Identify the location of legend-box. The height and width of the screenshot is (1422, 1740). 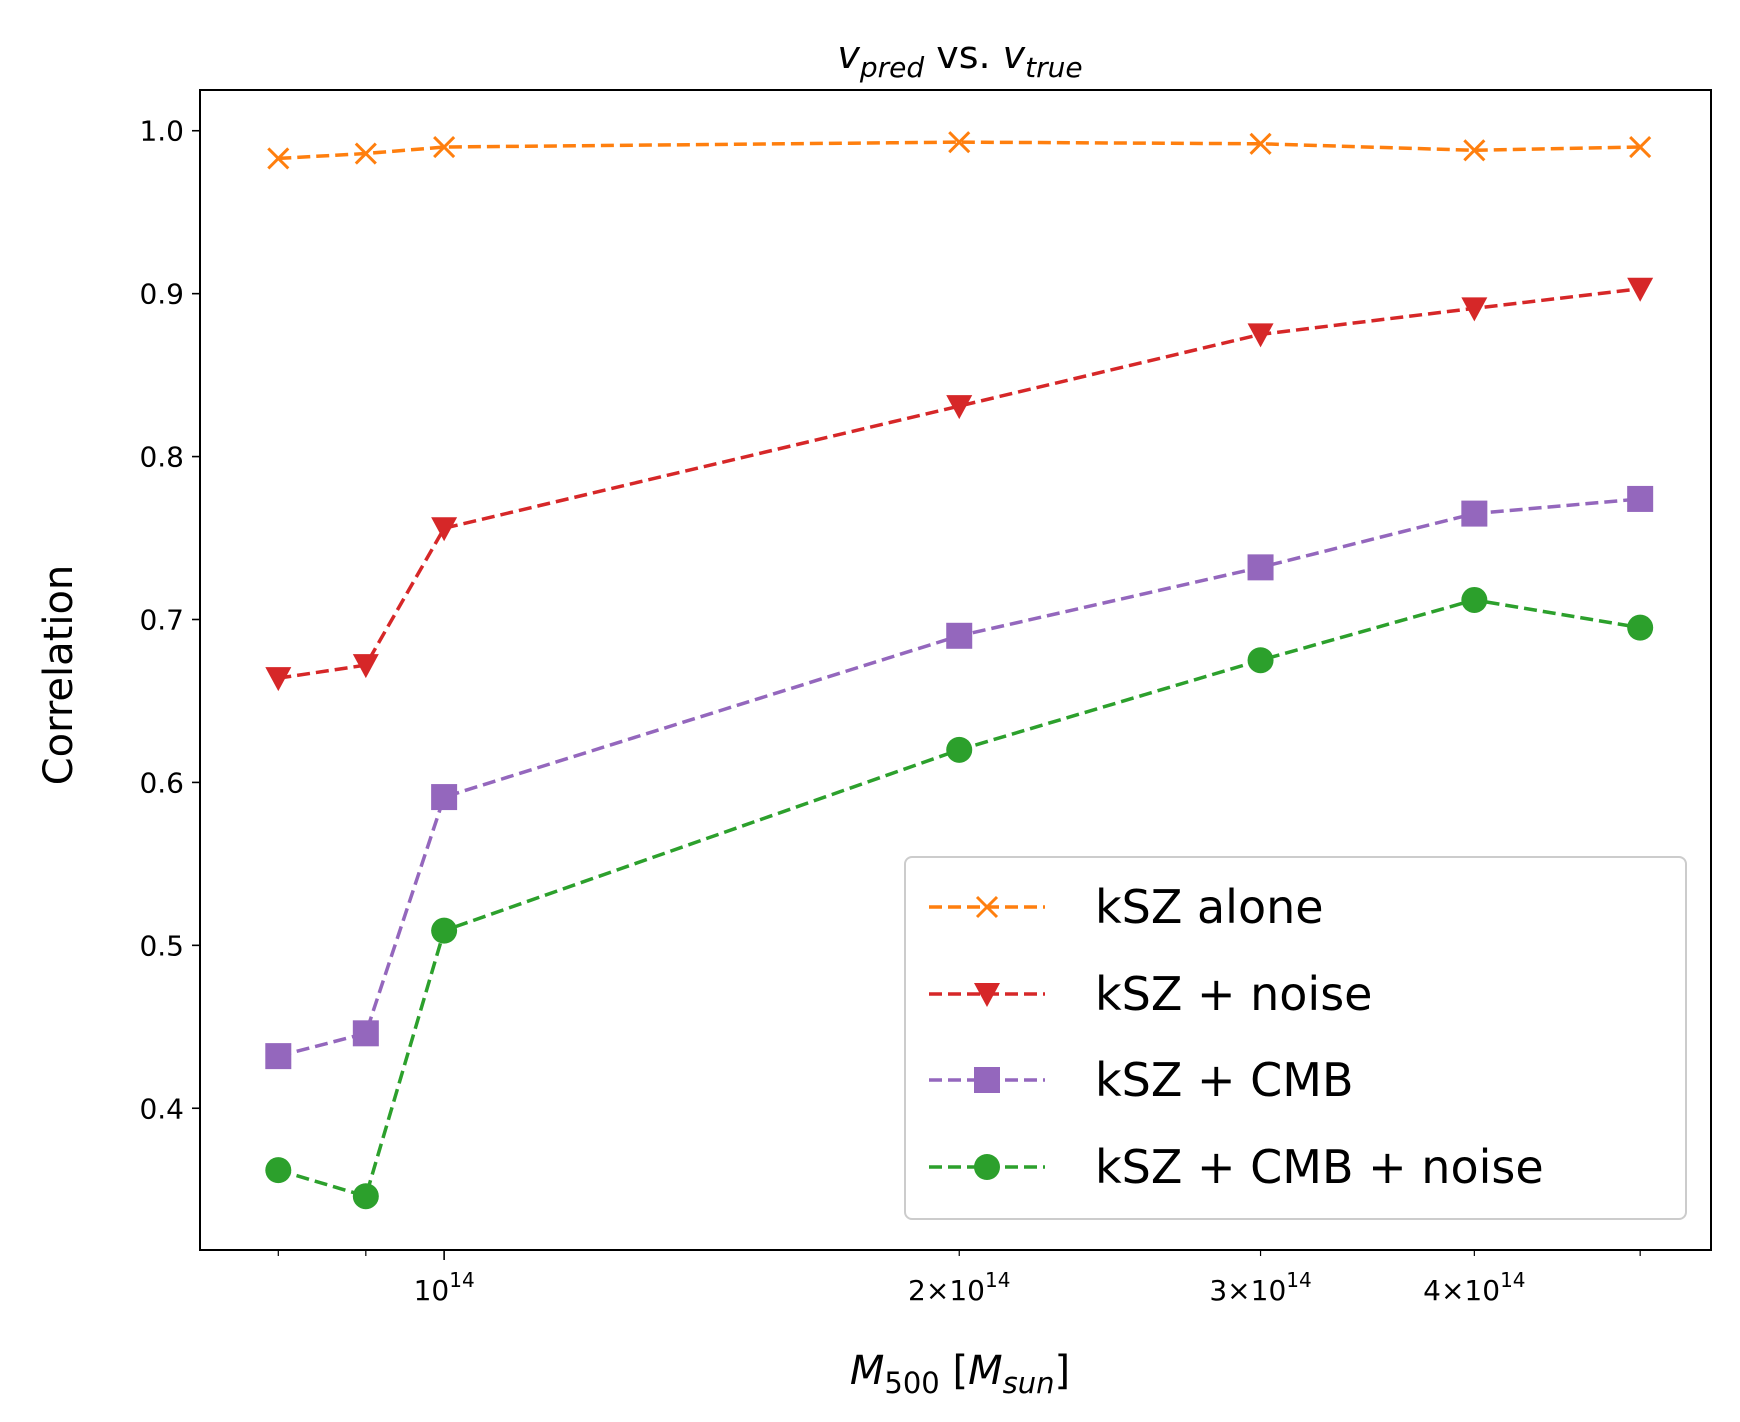
(1295, 1038).